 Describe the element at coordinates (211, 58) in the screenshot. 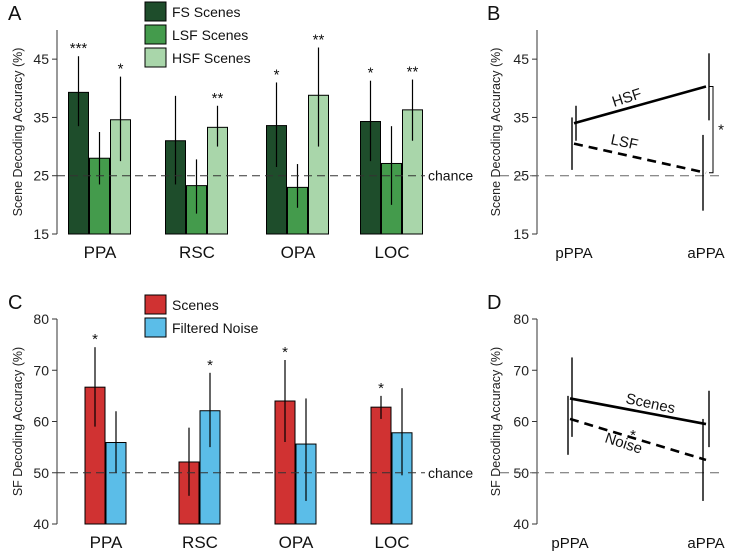

I see `legend-label: HSF Scenes` at that location.